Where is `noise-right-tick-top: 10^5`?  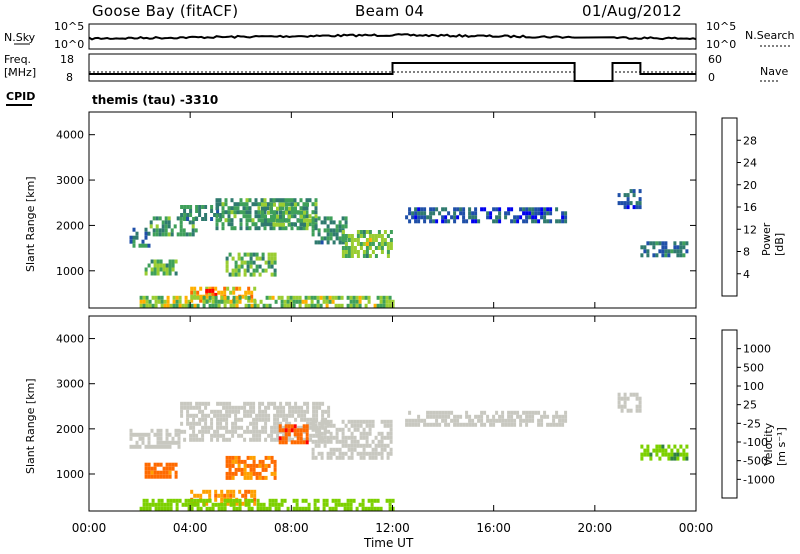
noise-right-tick-top: 10^5 is located at coordinates (721, 26).